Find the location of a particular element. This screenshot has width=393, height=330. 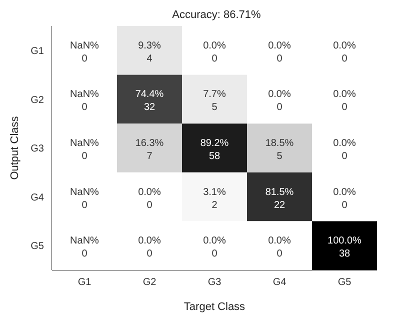

y-tick-label: G2 is located at coordinates (37, 100).